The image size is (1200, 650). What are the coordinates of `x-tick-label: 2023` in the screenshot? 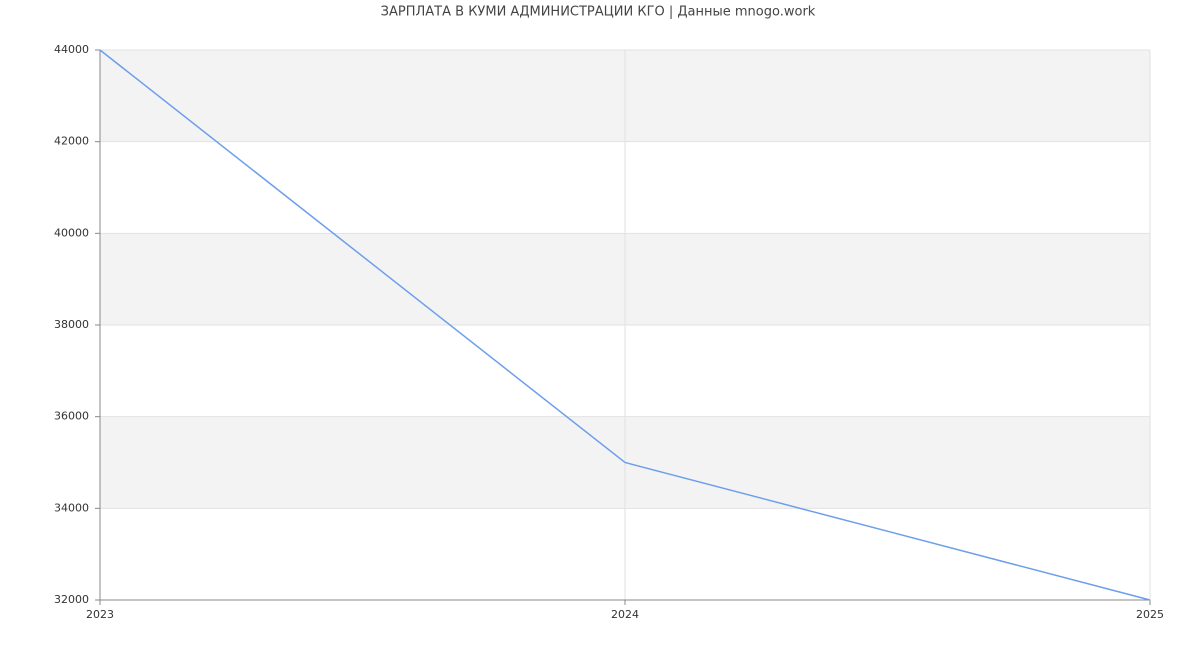 It's located at (100, 614).